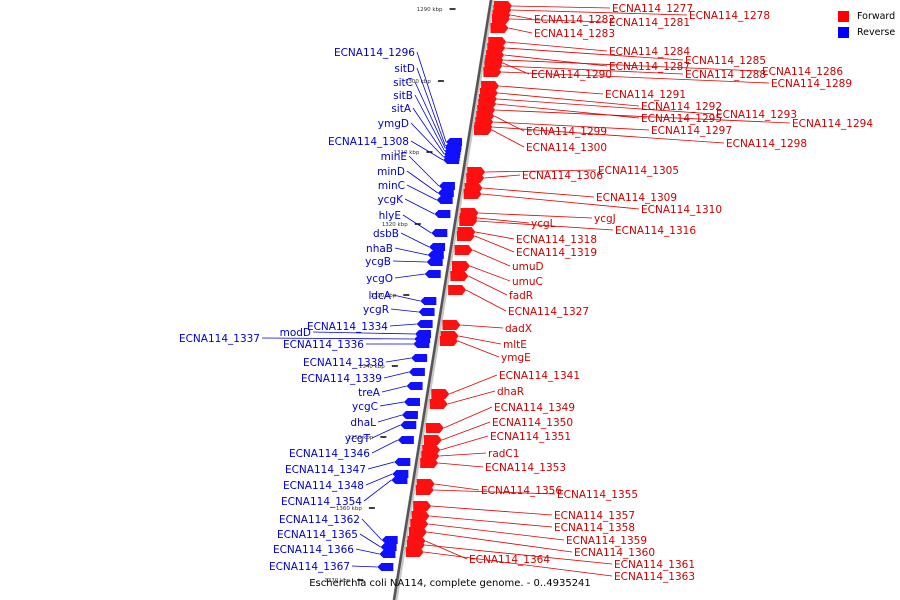 The width and height of the screenshot is (900, 600). What do you see at coordinates (594, 516) in the screenshot?
I see `forward-gene-label: ECNA114_1357` at bounding box center [594, 516].